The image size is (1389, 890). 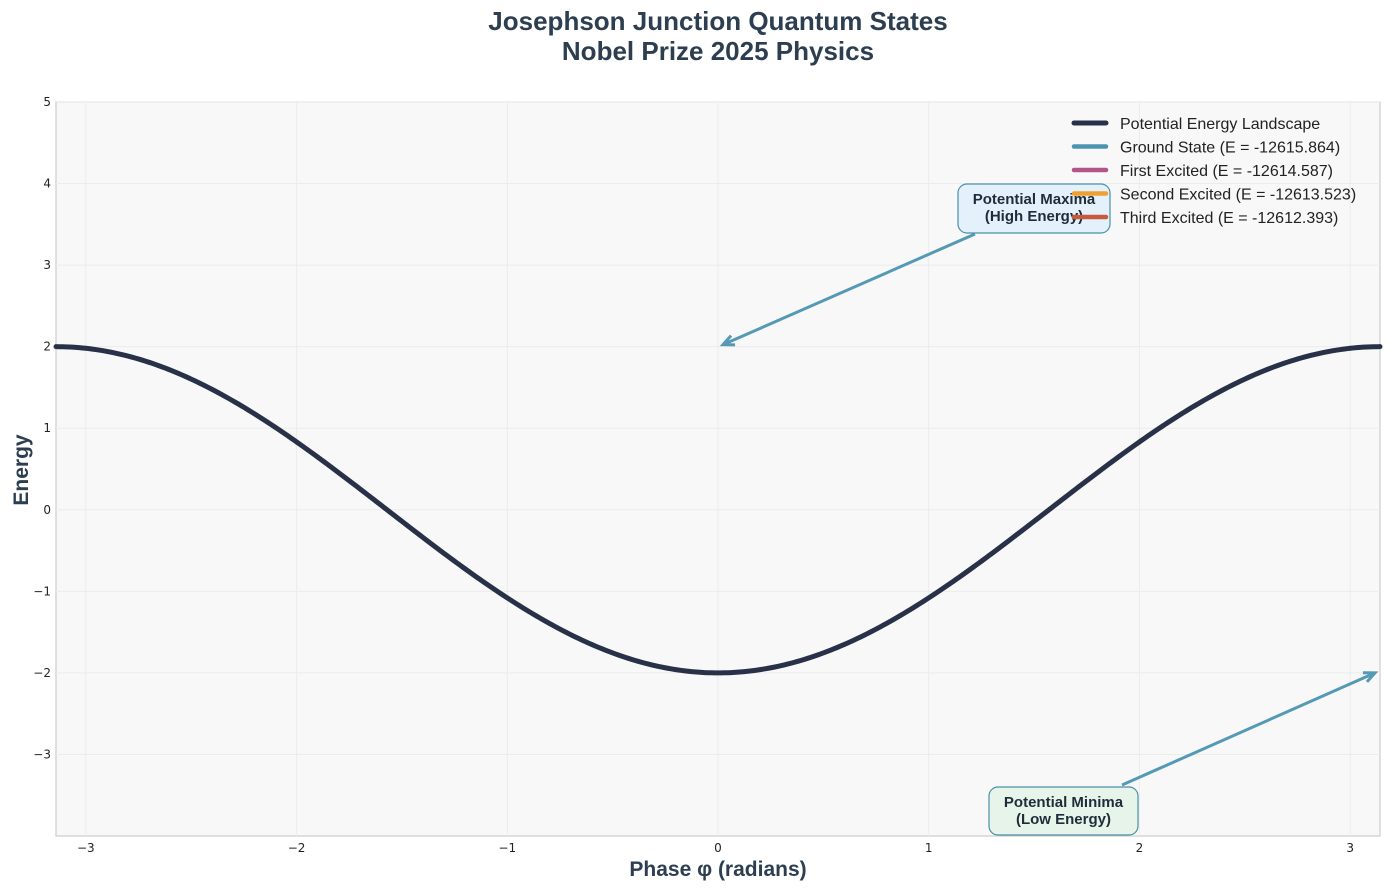 I want to click on legend-item: Ground State (E = -12615.864), so click(x=1205, y=148).